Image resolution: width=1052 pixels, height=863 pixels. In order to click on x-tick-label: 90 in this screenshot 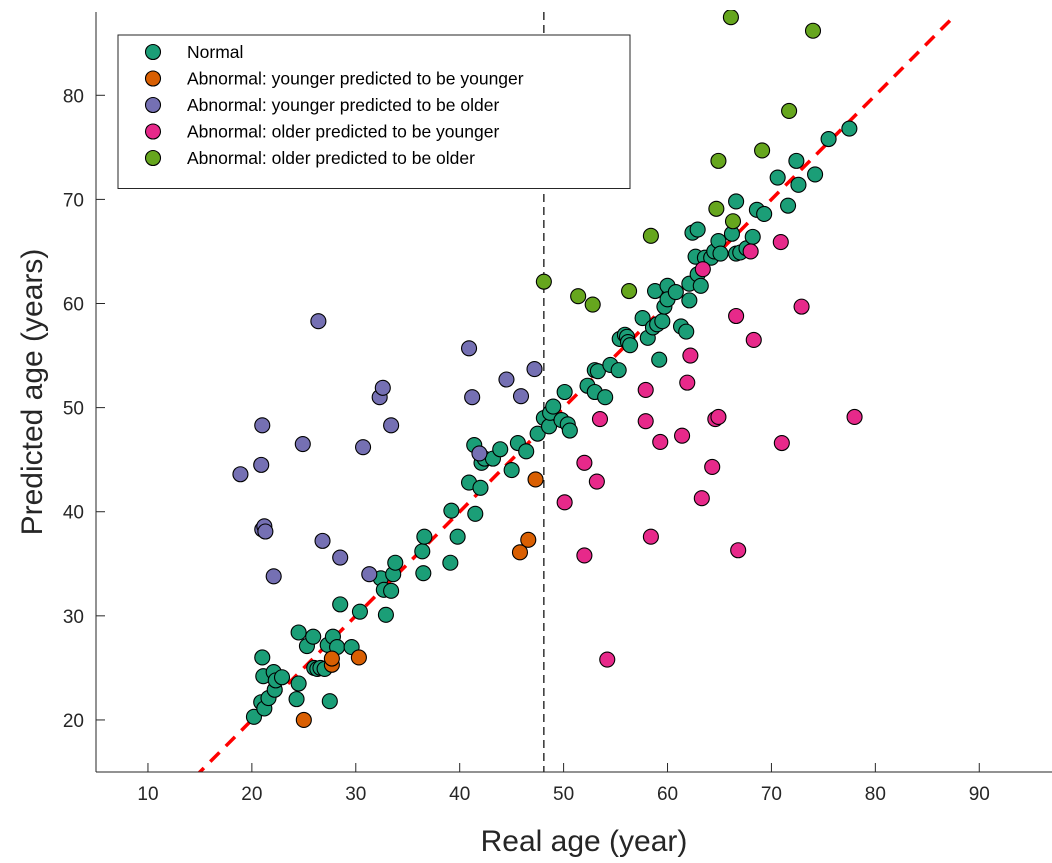, I will do `click(979, 794)`.